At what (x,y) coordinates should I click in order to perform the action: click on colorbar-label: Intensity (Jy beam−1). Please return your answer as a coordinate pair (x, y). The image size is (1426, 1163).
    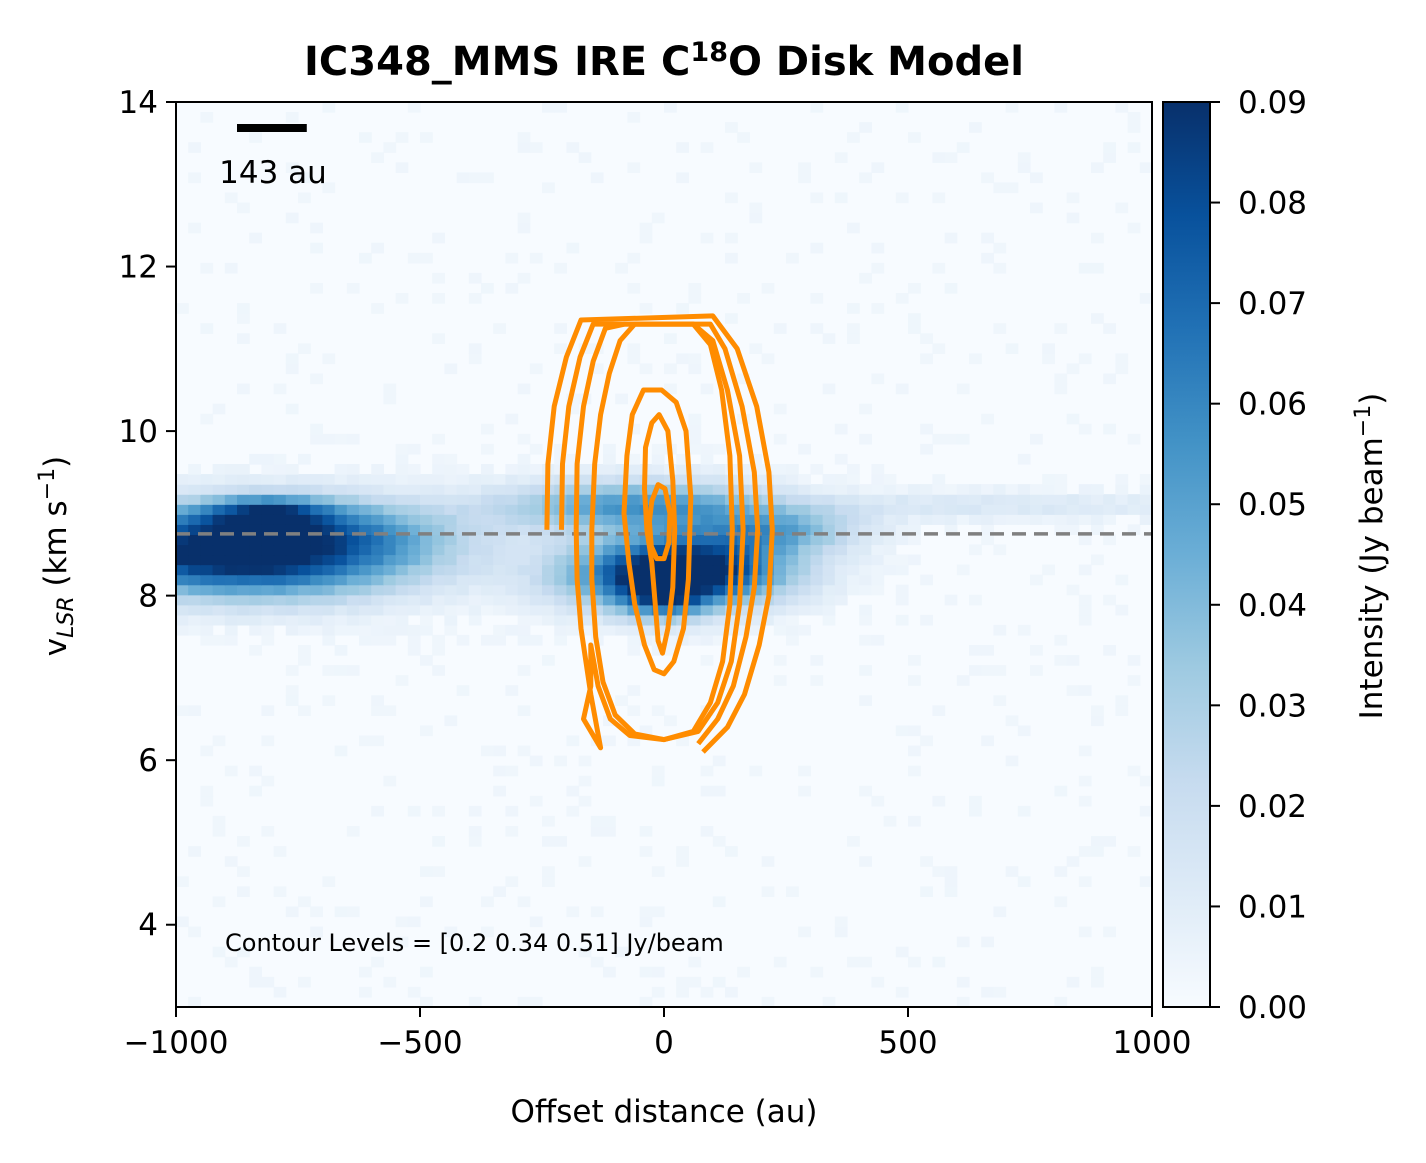
    Looking at the image, I should click on (1370, 556).